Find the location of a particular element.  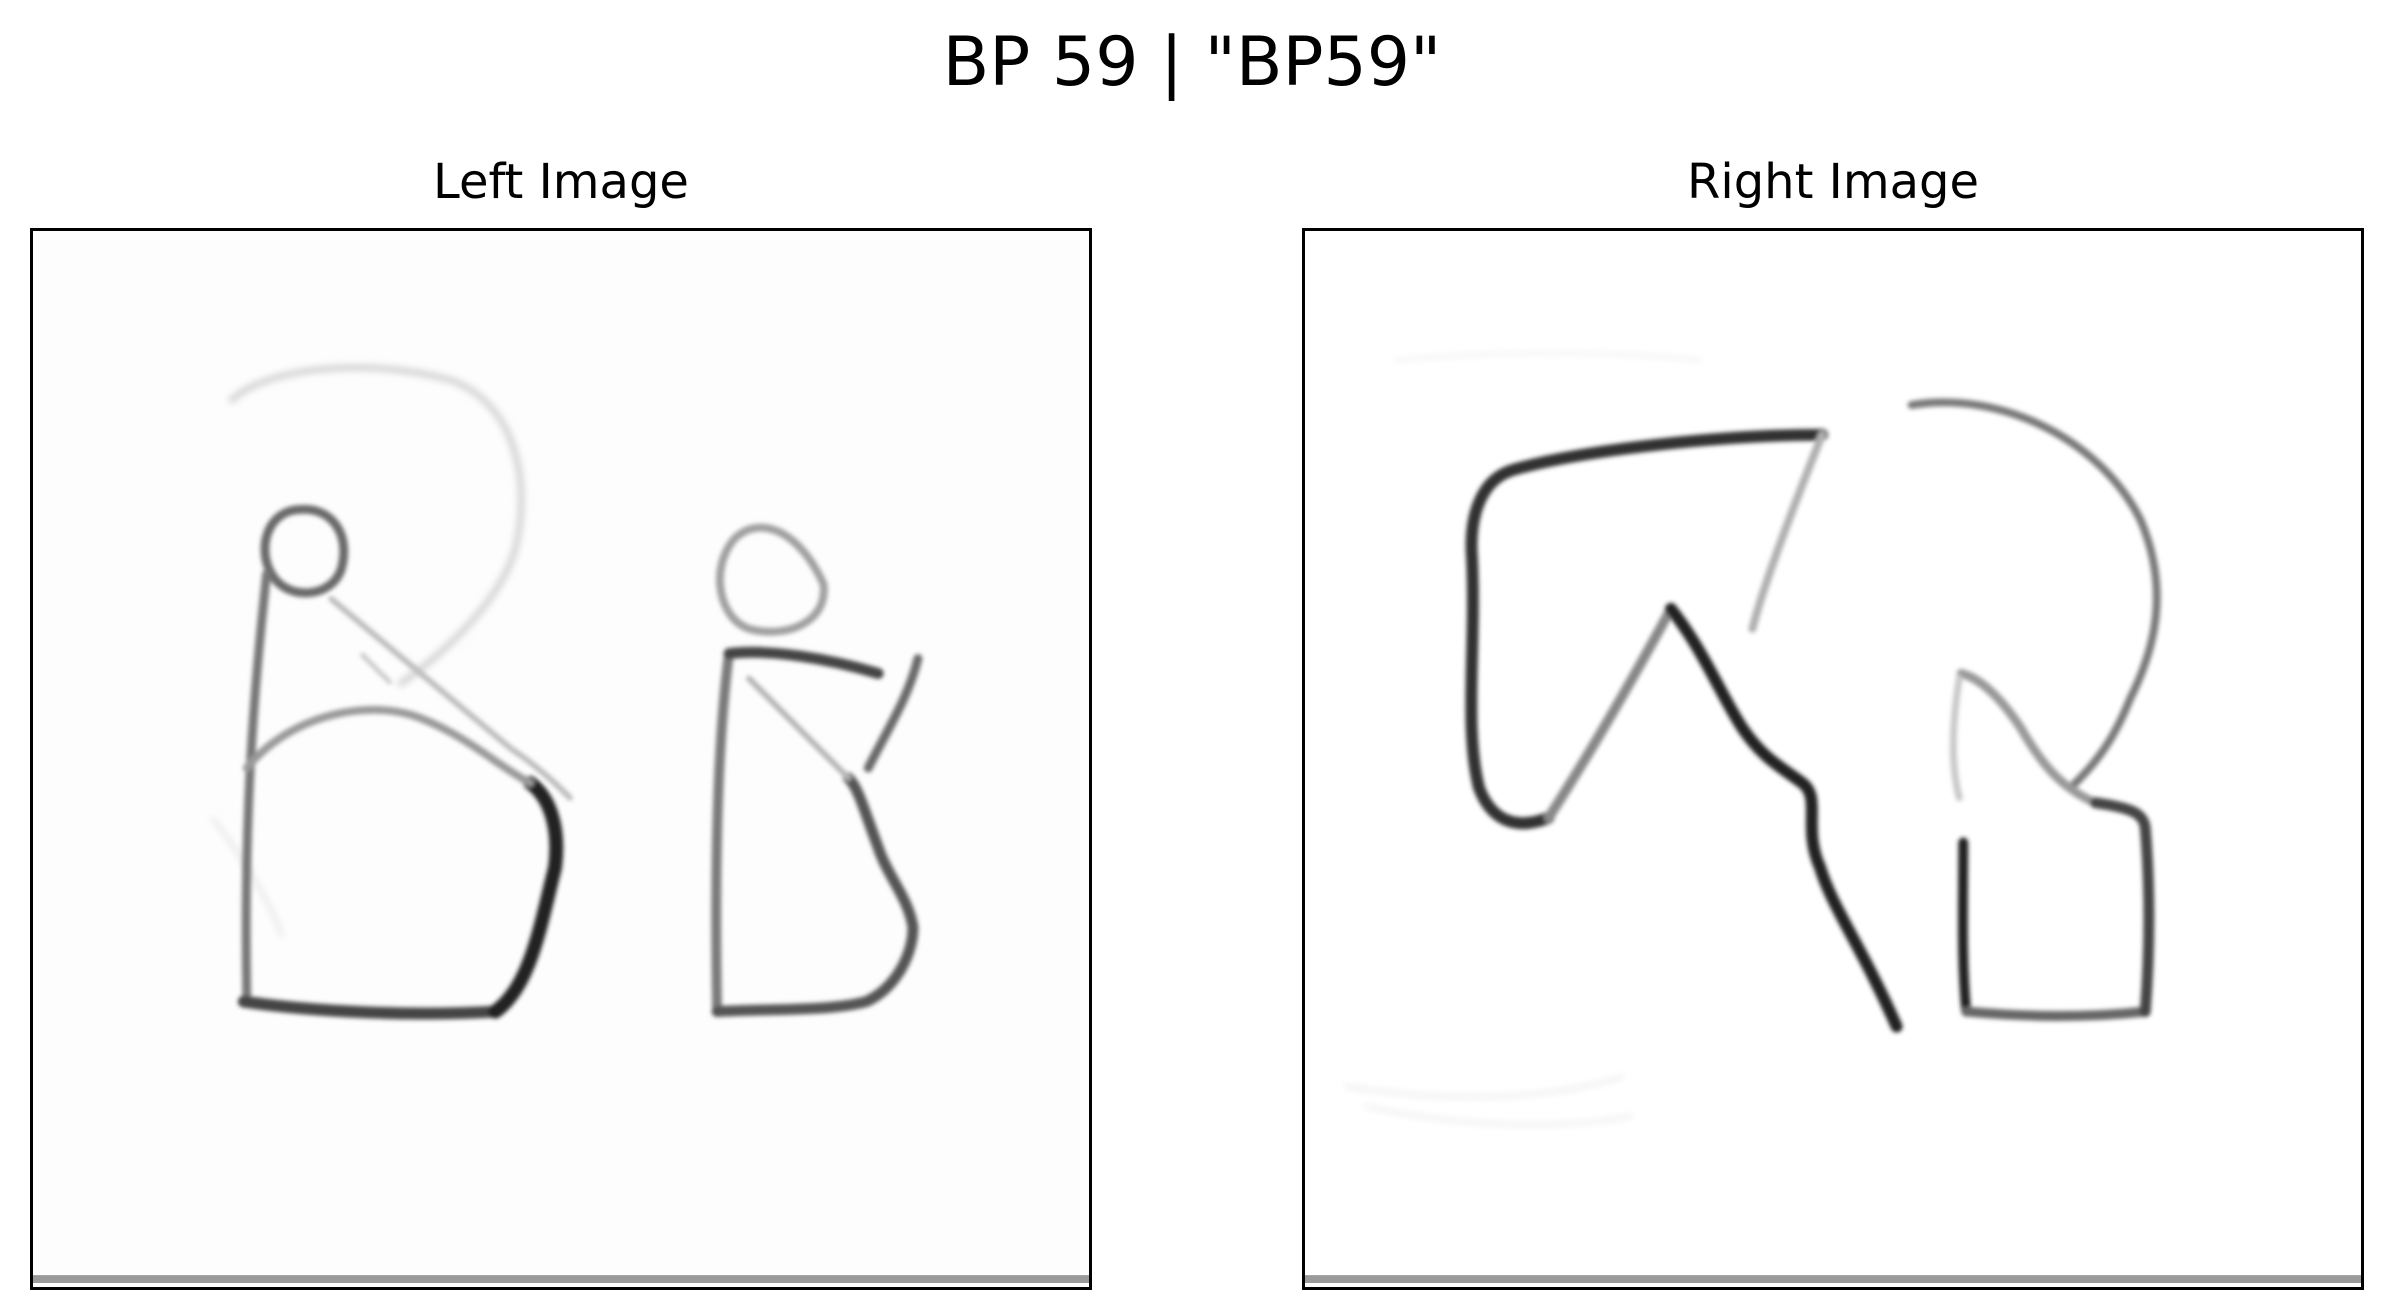

right-image-title: Right Image is located at coordinates (1833, 182).